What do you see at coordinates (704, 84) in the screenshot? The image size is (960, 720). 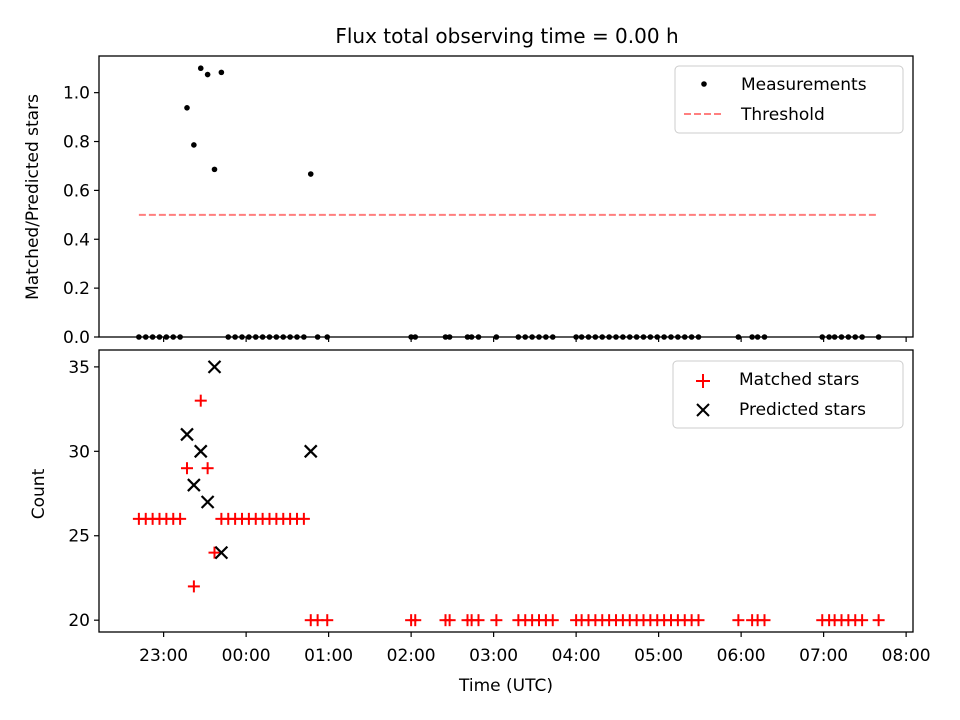 I see `legend-measurements-marker` at bounding box center [704, 84].